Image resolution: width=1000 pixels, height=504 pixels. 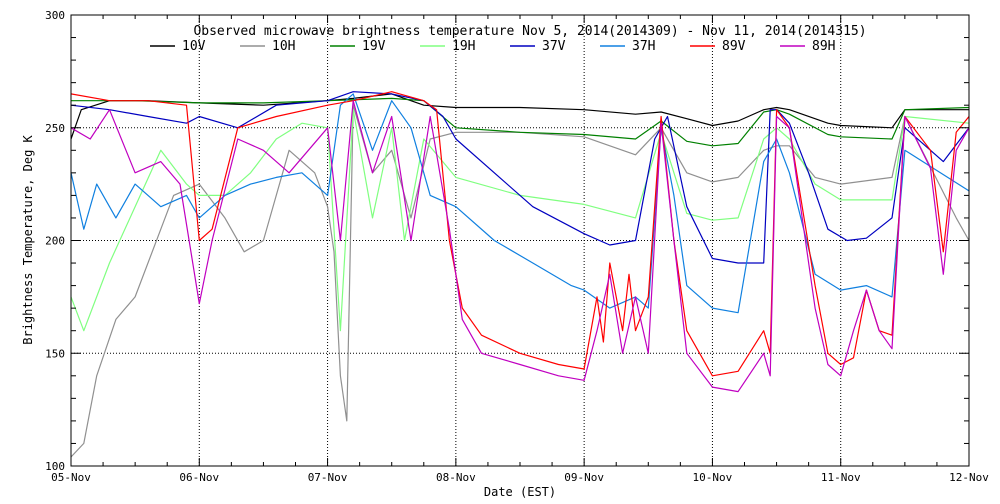 What do you see at coordinates (492, 46) in the screenshot?
I see `legend: 10V 10H 19V 19H 37V 37H 89V 89H` at bounding box center [492, 46].